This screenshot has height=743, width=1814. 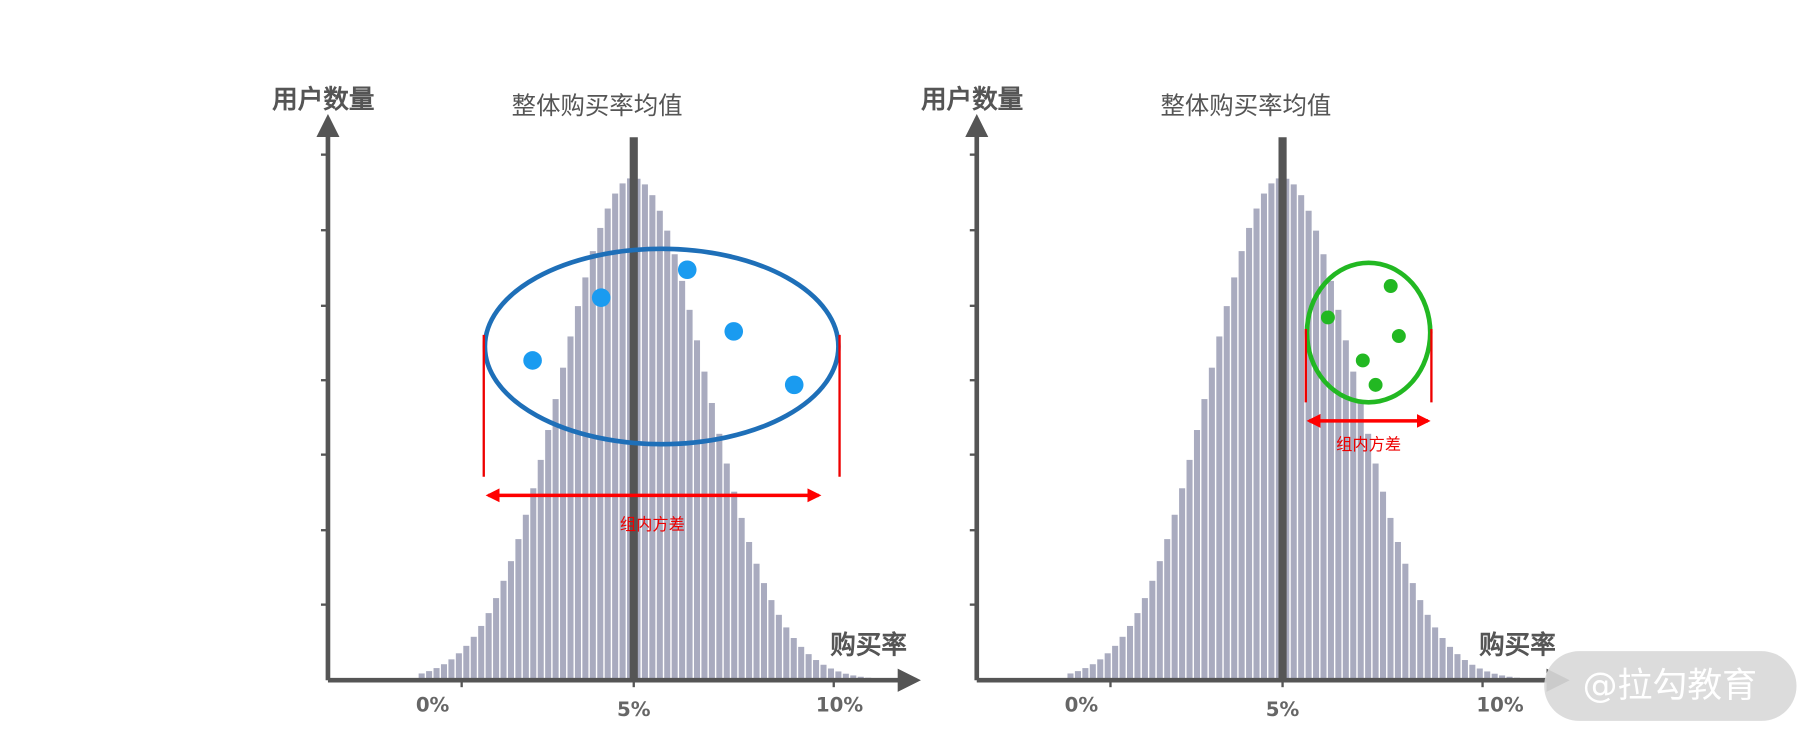 I want to click on variance-label: 组内方差, so click(x=1368, y=444).